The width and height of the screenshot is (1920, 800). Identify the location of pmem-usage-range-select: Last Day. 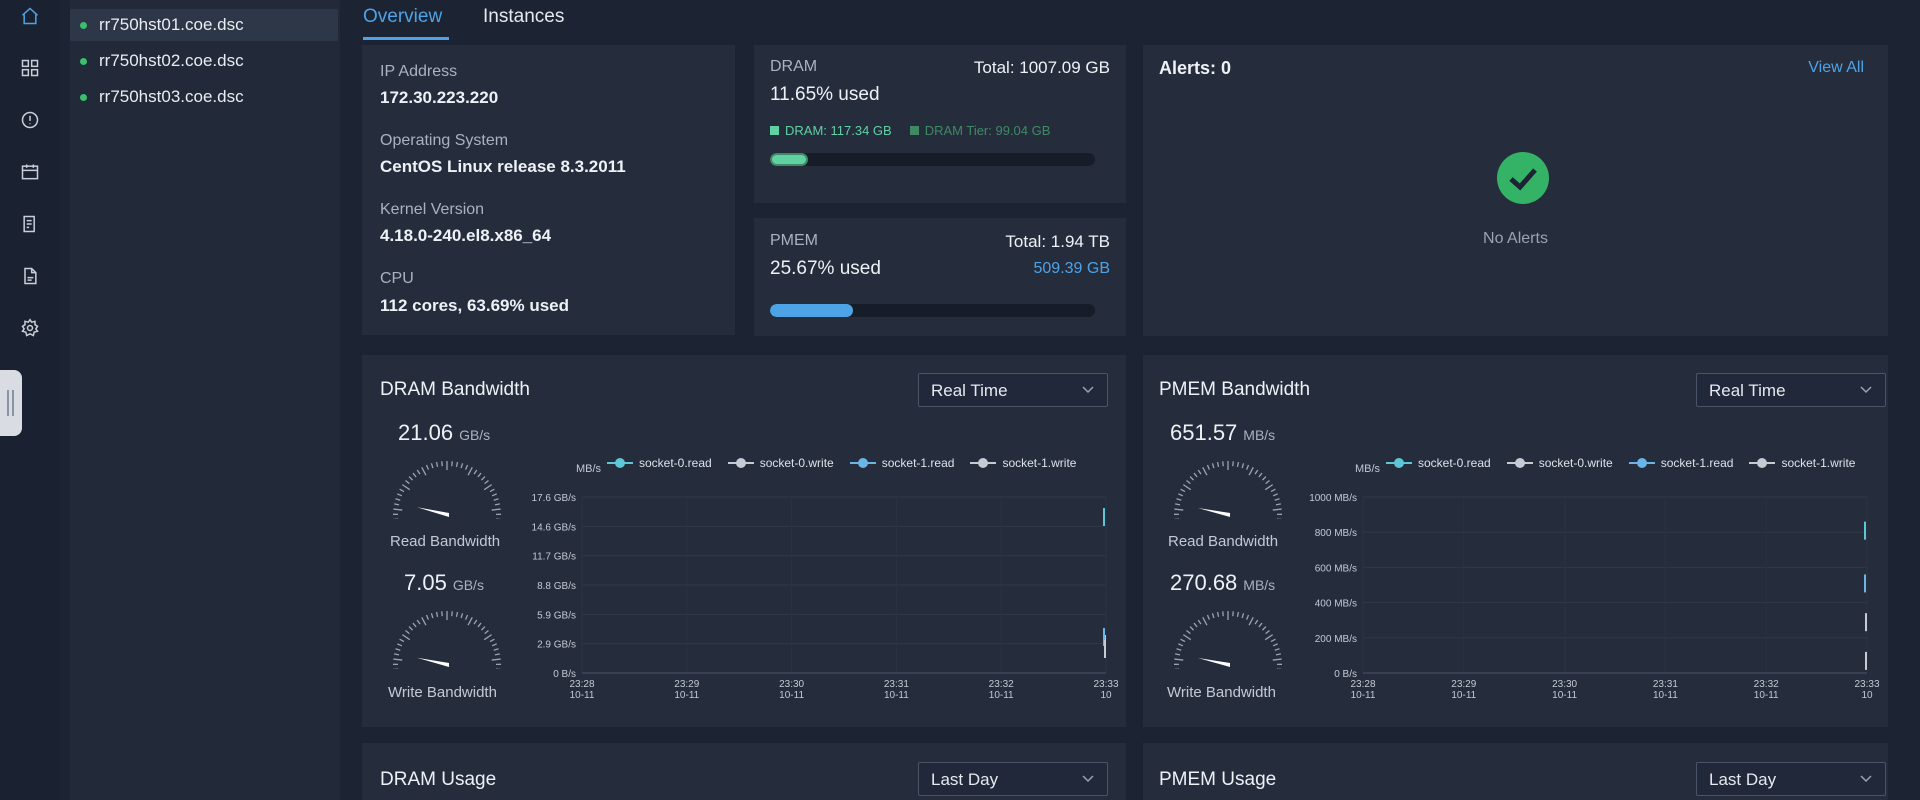
(1791, 779).